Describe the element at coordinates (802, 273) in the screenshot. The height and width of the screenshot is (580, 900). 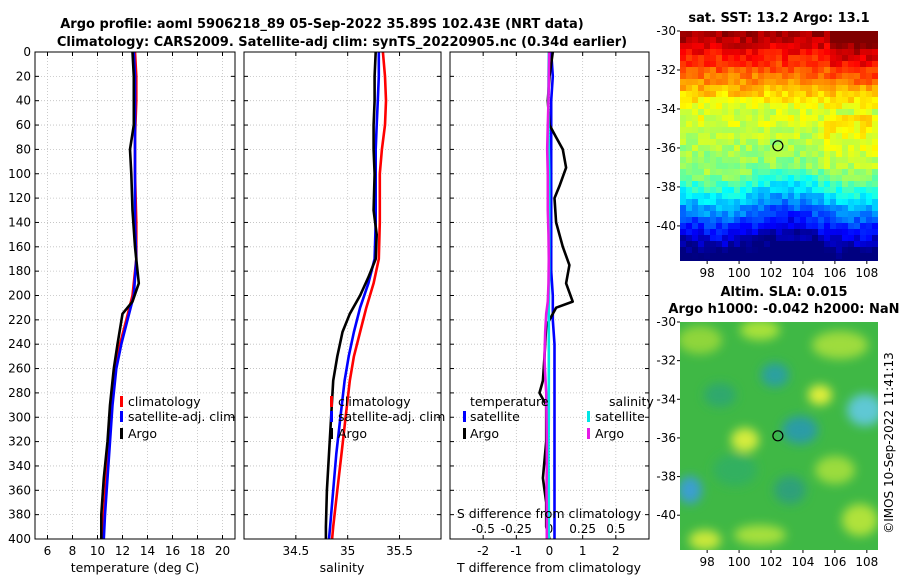
I see `lon-tick-label: 104` at that location.